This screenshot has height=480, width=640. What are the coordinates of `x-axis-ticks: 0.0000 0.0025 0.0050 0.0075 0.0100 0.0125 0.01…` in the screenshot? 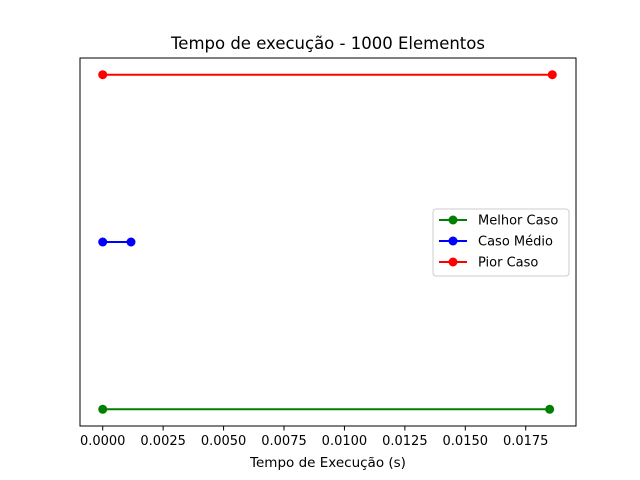 It's located at (314, 437).